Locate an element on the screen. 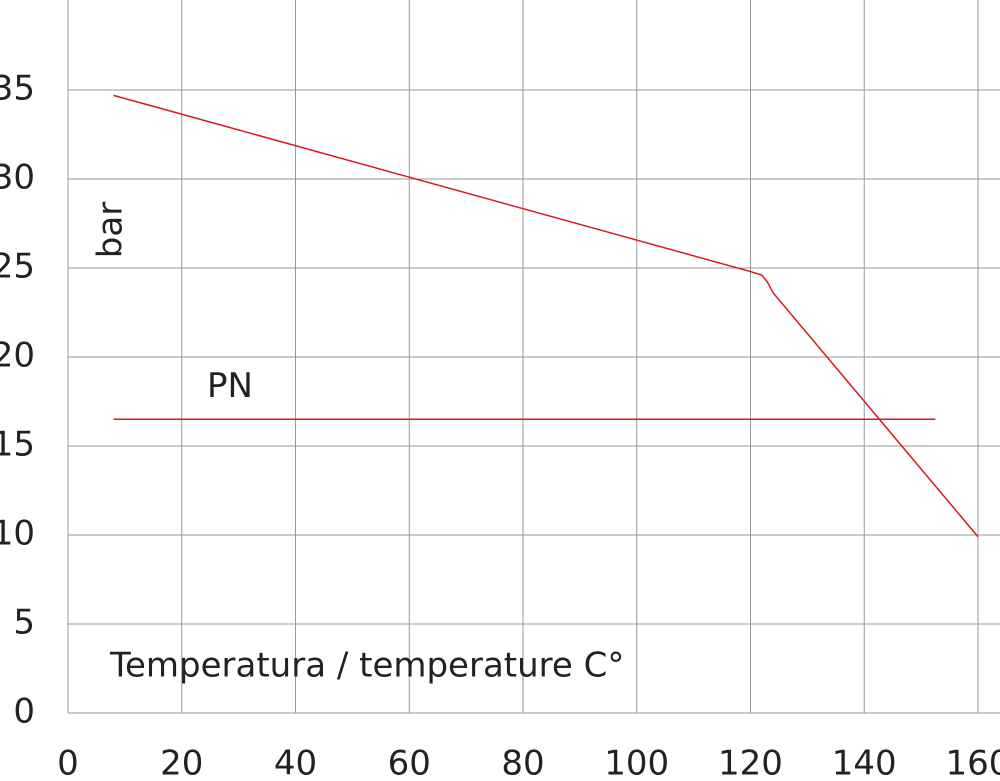 This screenshot has height=781, width=1000. y-tick-label: 5 is located at coordinates (24, 623).